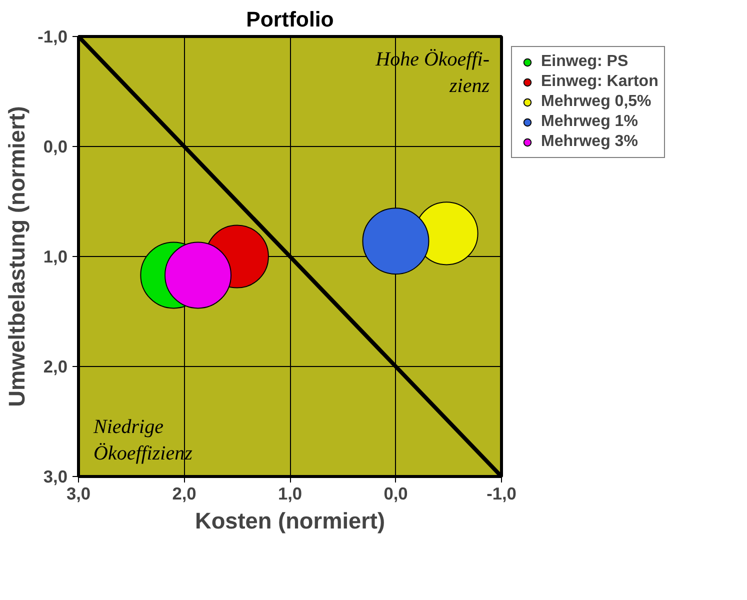 The image size is (747, 600). What do you see at coordinates (599, 82) in the screenshot?
I see `legend-label: Einweg: Karton` at bounding box center [599, 82].